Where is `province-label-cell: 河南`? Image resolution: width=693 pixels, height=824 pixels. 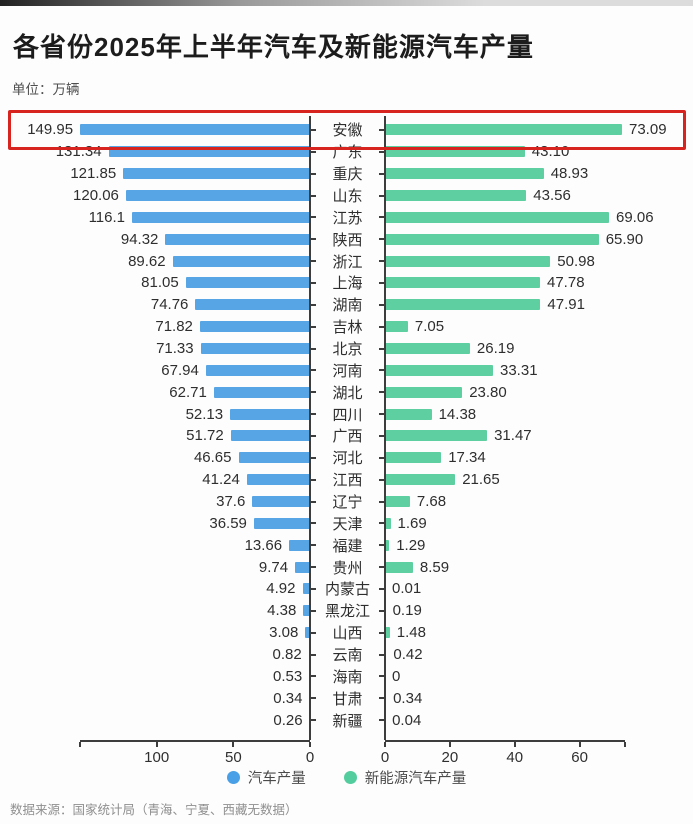 province-label-cell: 河南 is located at coordinates (347, 370).